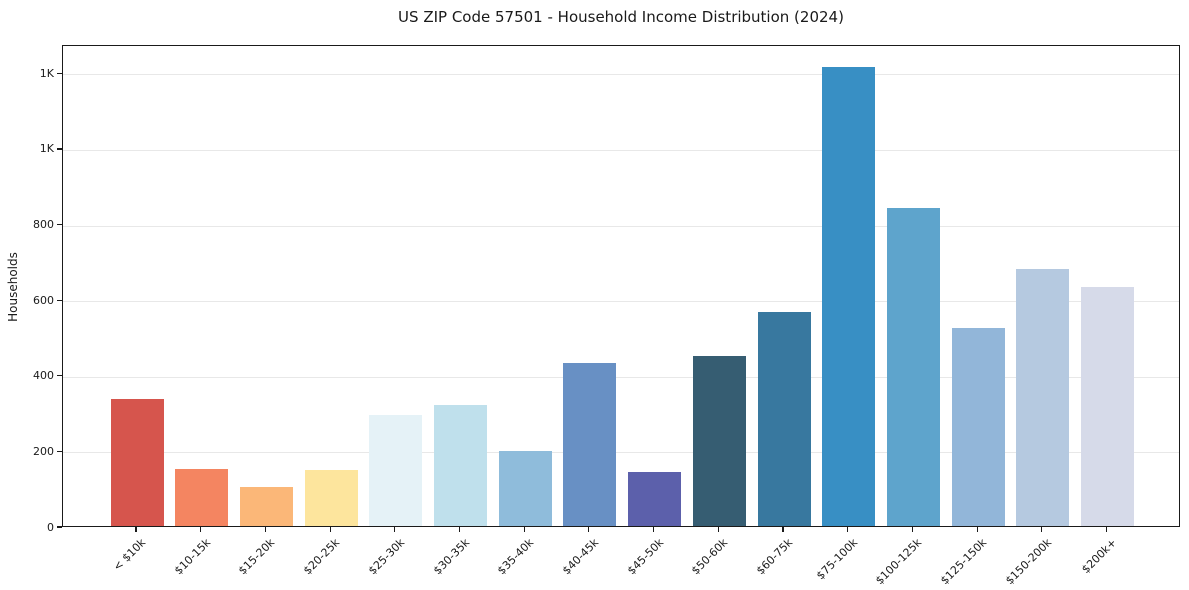 The image size is (1189, 590). Describe the element at coordinates (202, 497) in the screenshot. I see `bar-$10-15k` at that location.